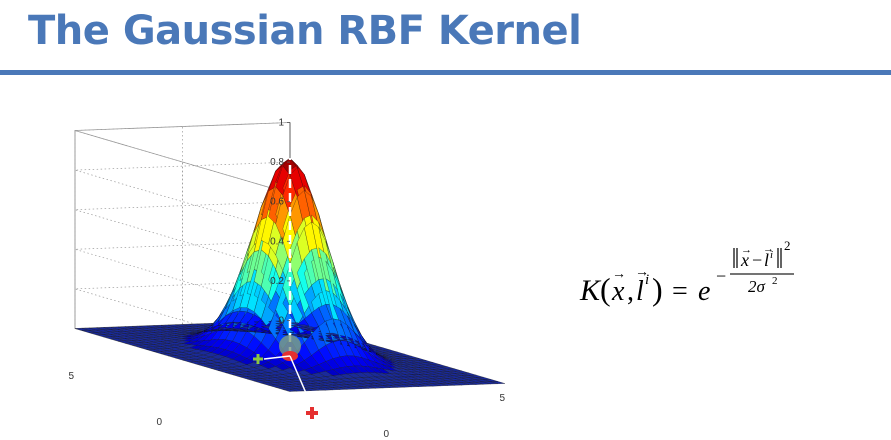 Image resolution: width=891 pixels, height=440 pixels. Describe the element at coordinates (647, 280) in the screenshot. I see `formula-l-superscript: i` at that location.